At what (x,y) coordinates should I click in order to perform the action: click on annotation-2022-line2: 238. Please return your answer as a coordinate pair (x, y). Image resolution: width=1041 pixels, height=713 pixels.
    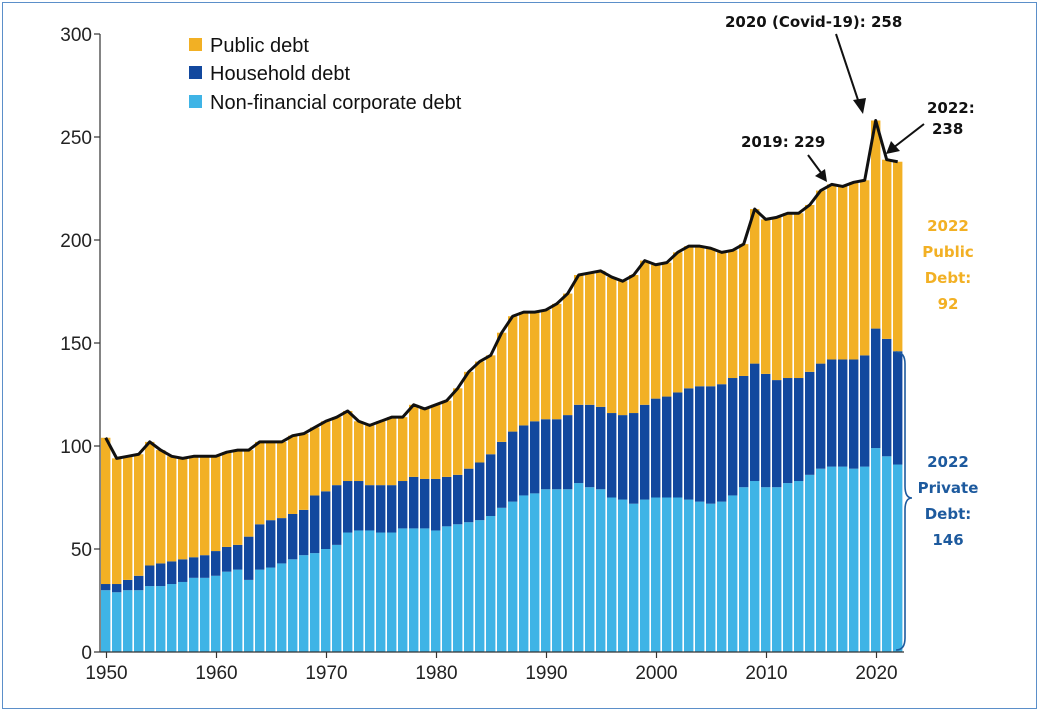
    Looking at the image, I should click on (947, 129).